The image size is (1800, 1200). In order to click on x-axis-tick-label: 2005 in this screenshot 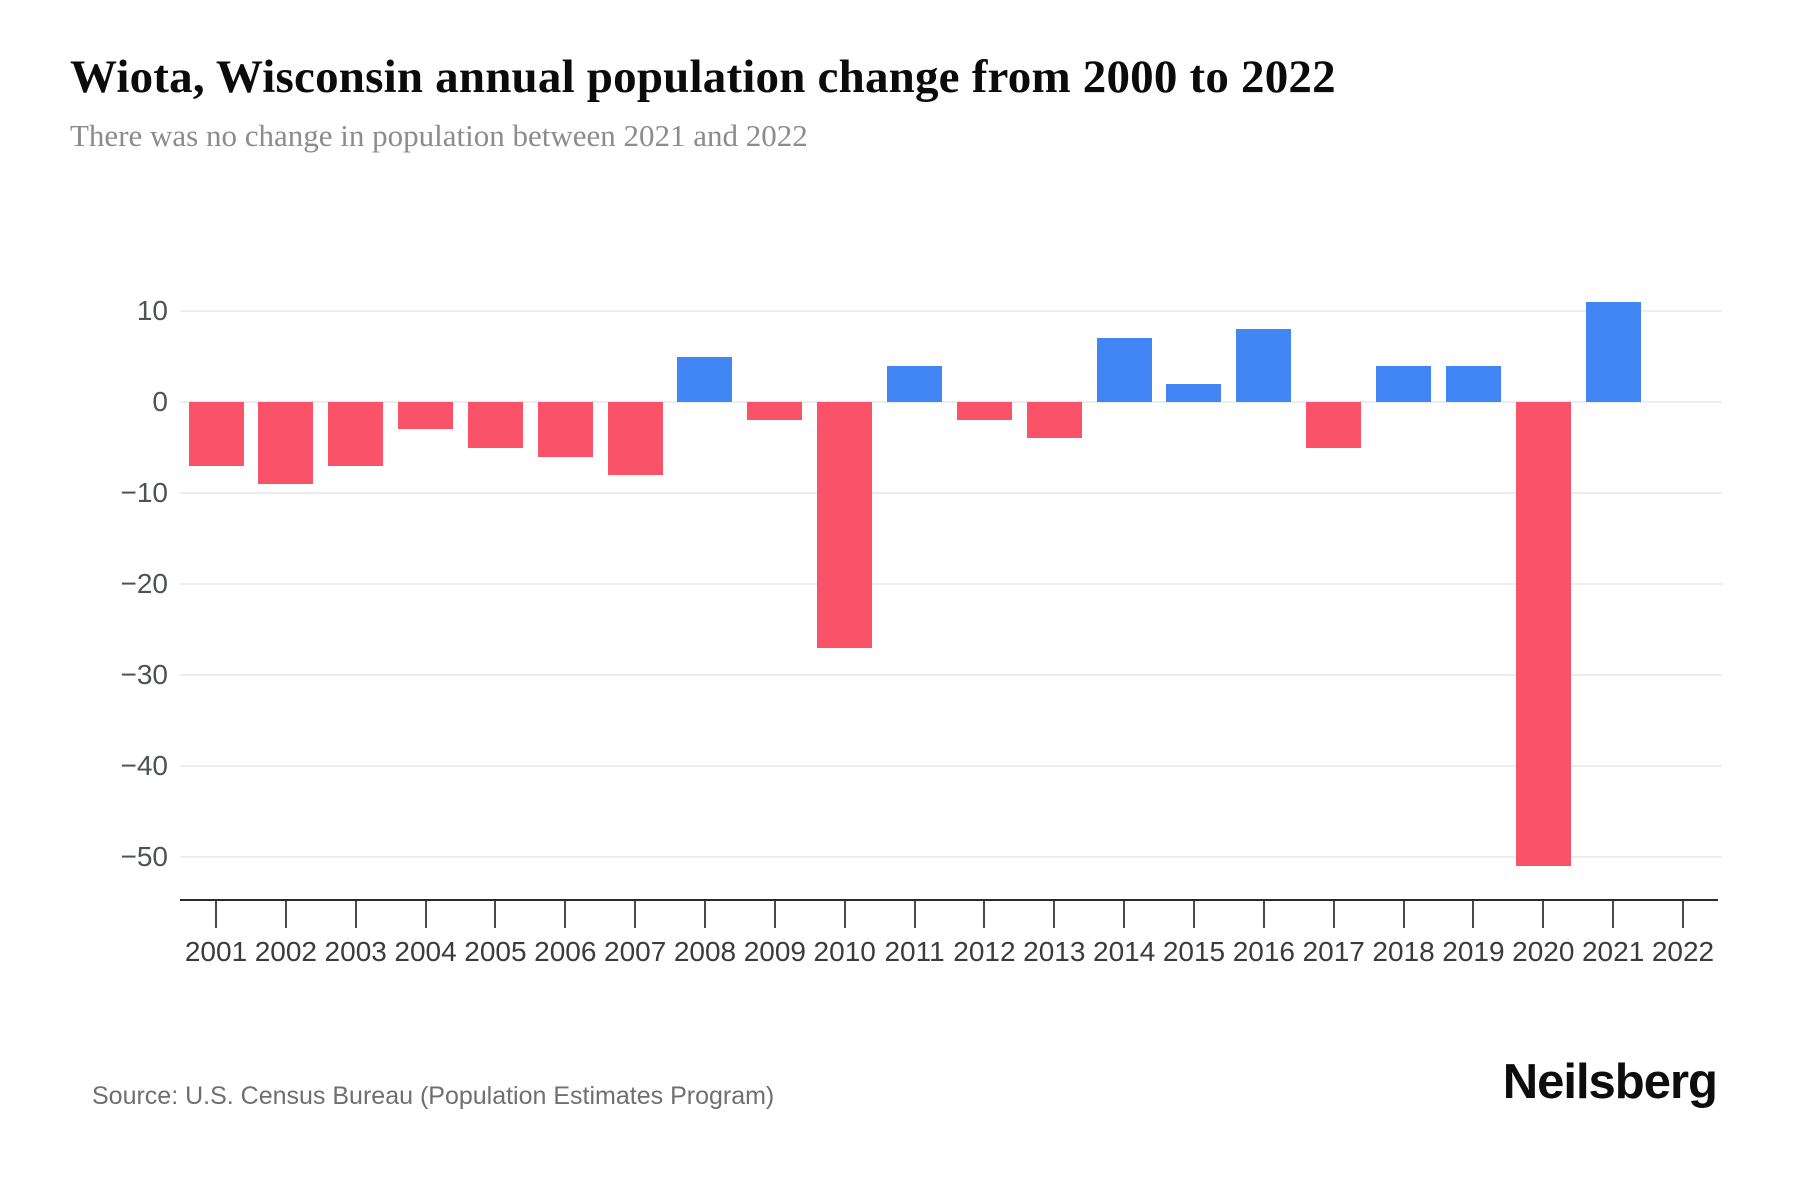, I will do `click(495, 951)`.